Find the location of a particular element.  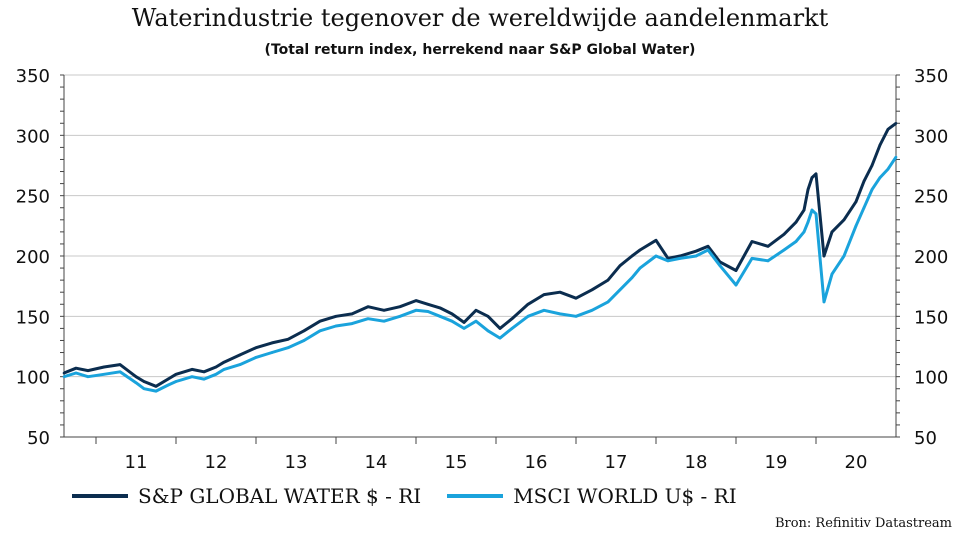

y-tick-left-50: 50 is located at coordinates (38, 438).